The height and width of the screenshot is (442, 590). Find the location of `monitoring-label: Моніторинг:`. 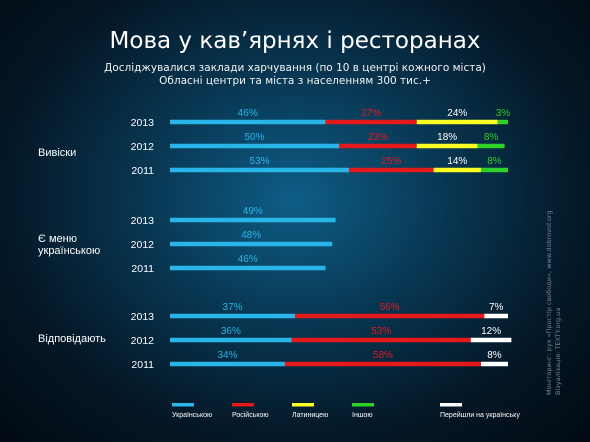

monitoring-label: Моніторинг: is located at coordinates (549, 374).